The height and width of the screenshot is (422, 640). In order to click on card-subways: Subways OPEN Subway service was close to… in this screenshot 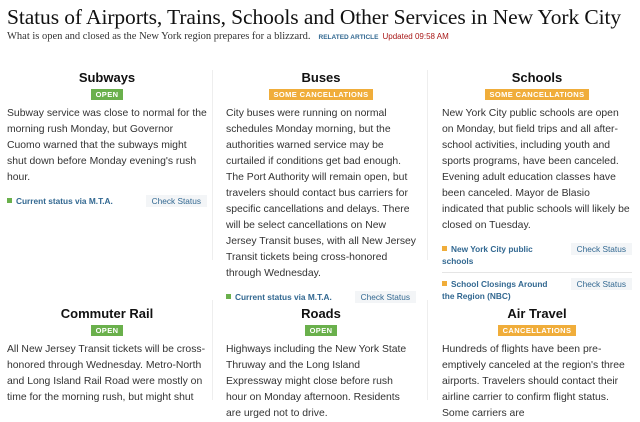, I will do `click(107, 141)`.